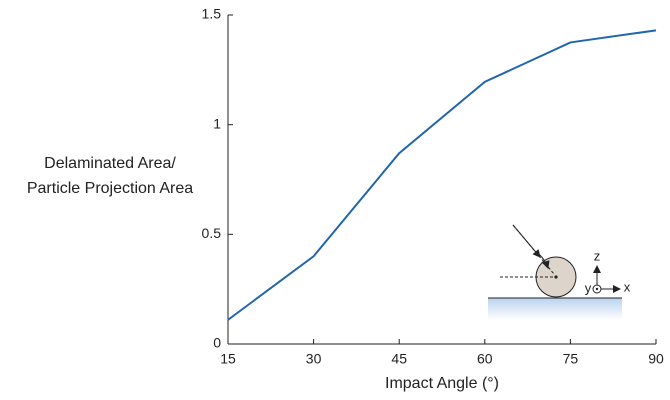 The width and height of the screenshot is (670, 400). Describe the element at coordinates (597, 289) in the screenshot. I see `y-symbol-dot` at that location.